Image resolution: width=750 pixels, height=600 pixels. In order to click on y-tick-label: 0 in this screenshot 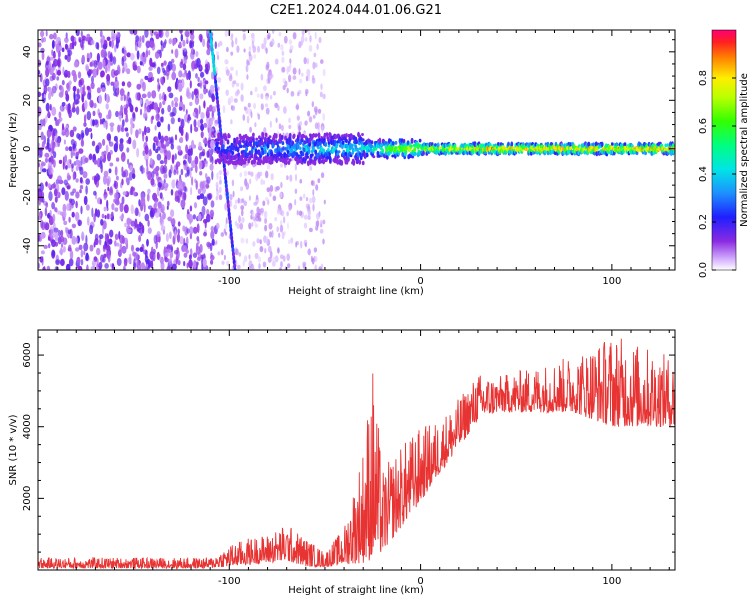, I will do `click(27, 149)`.